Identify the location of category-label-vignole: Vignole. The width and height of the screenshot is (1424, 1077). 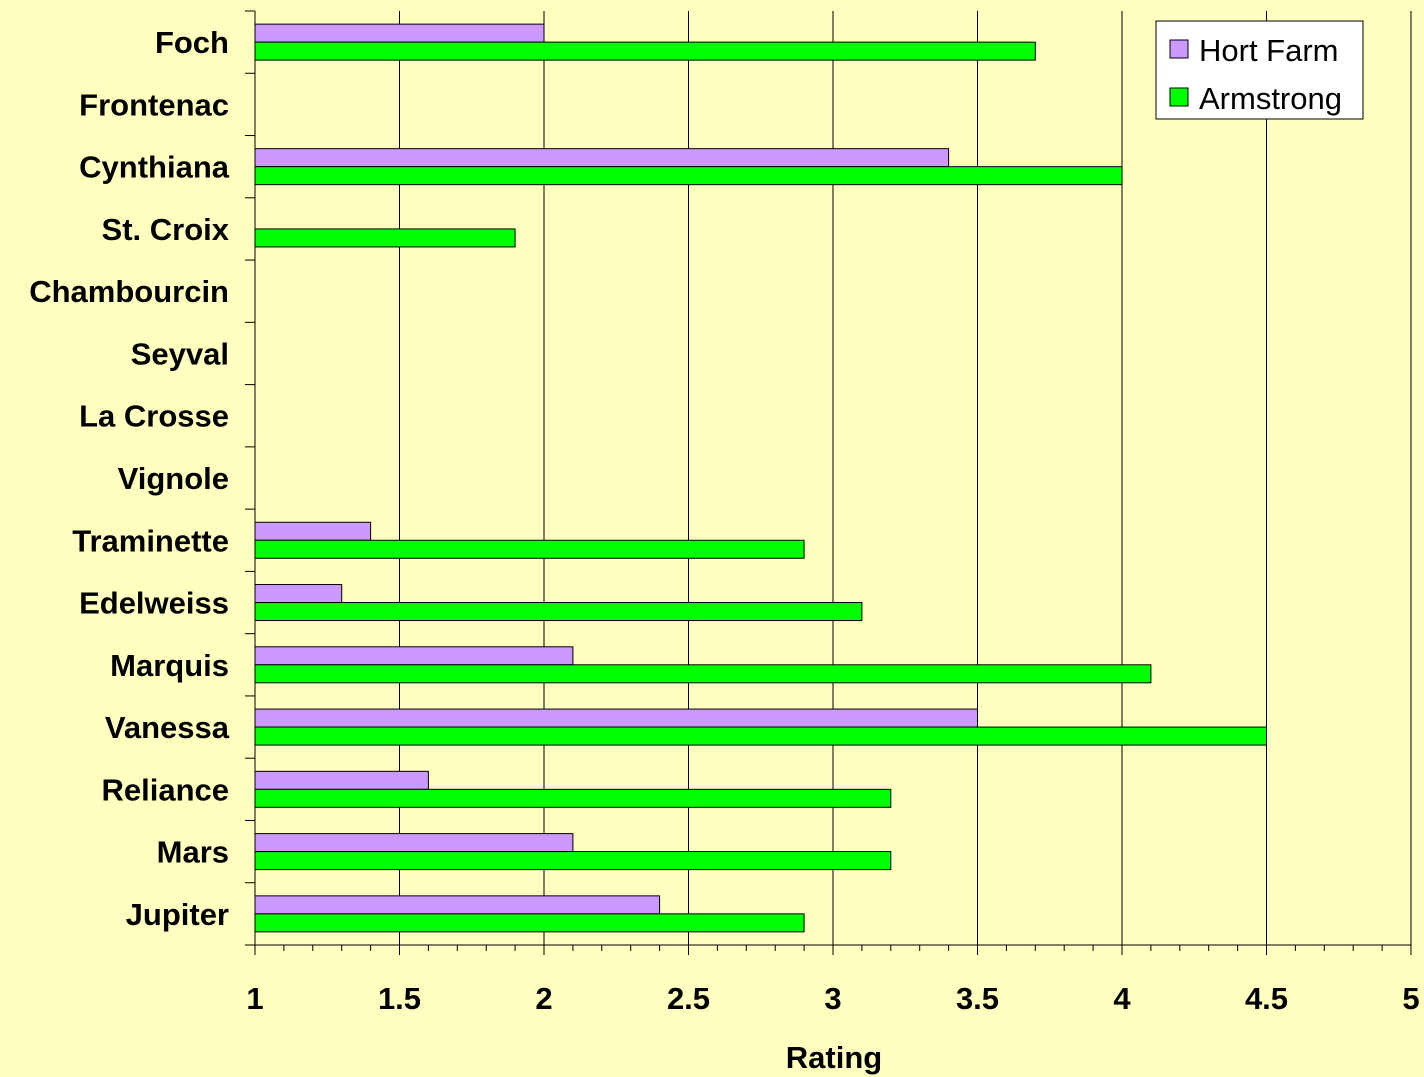
(173, 478).